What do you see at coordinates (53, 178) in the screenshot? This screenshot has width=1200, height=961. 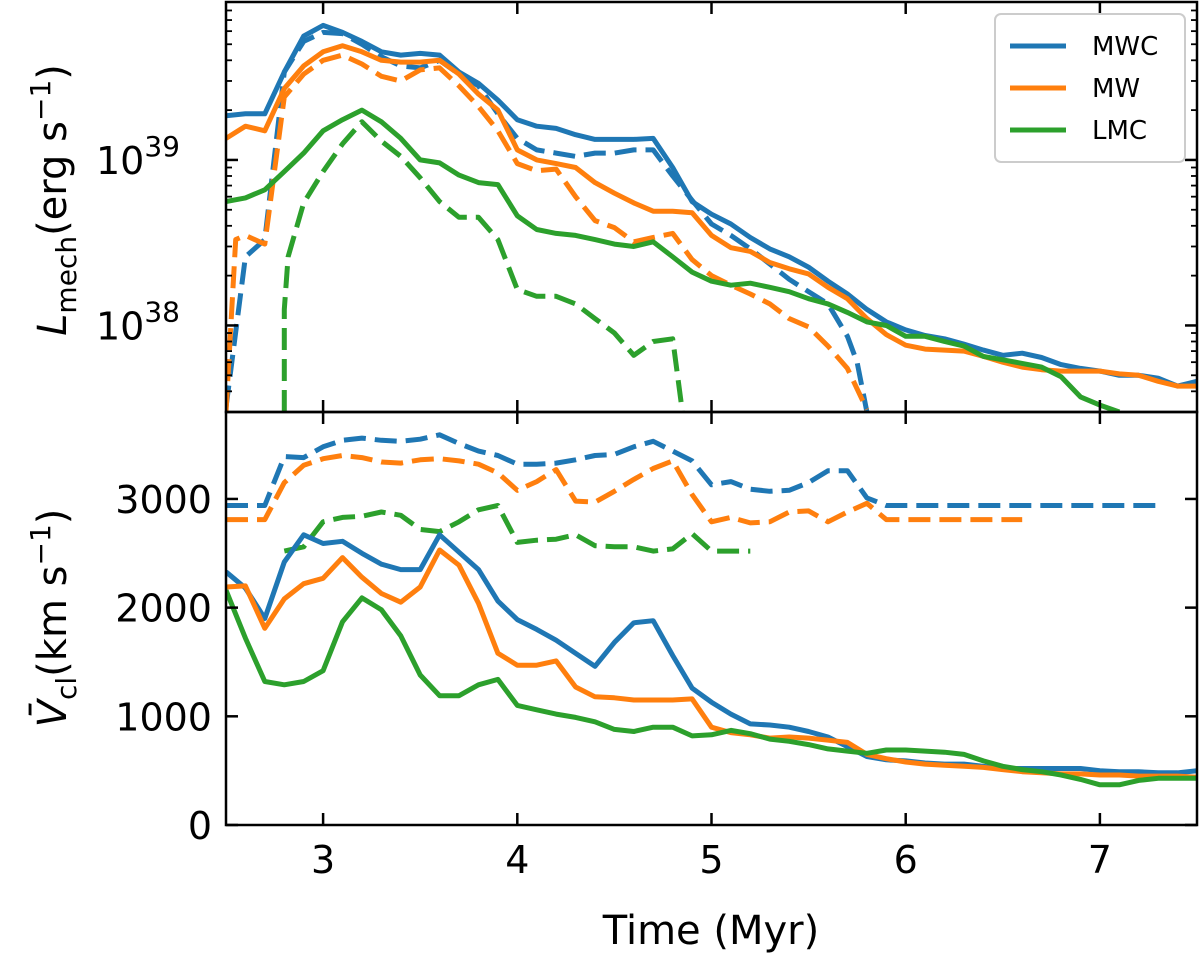 I see `top-ylabel-units: (erg s` at bounding box center [53, 178].